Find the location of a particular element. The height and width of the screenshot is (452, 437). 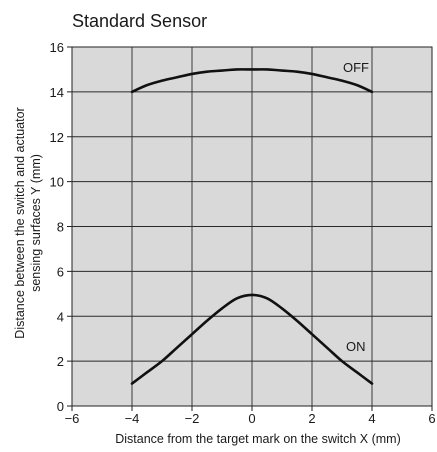

y-axis-label-line-2: sensing surfaces Y (mm) is located at coordinates (36, 223).